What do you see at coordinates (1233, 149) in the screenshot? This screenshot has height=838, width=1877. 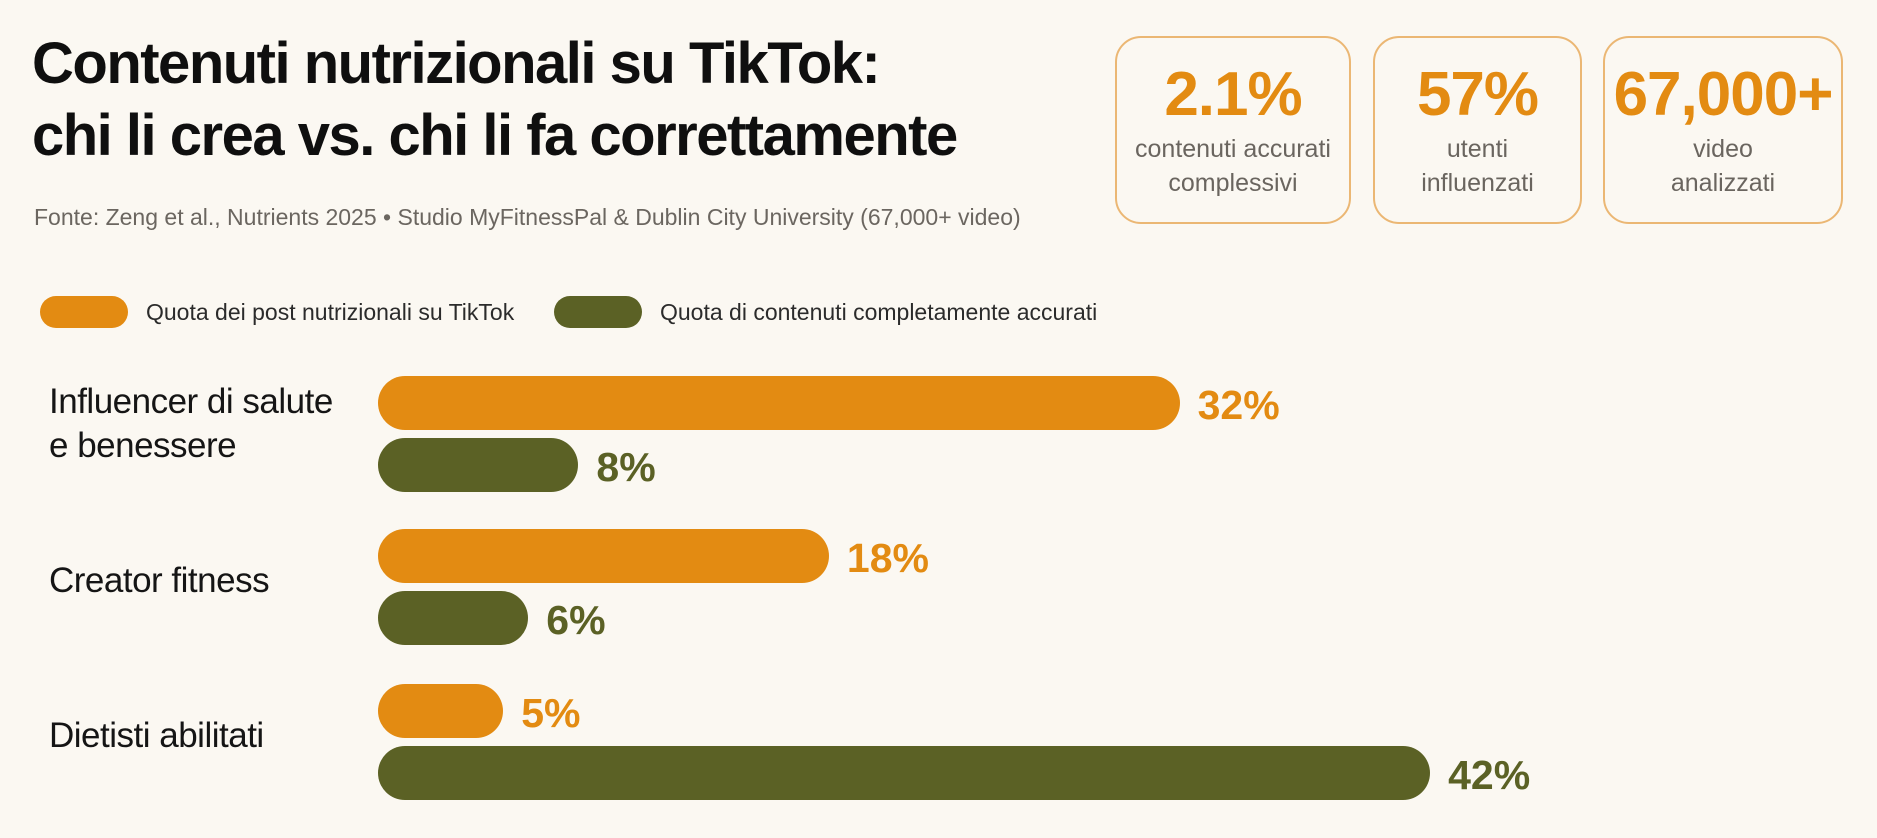 I see `stat-label-line-1: contenuti accurati` at bounding box center [1233, 149].